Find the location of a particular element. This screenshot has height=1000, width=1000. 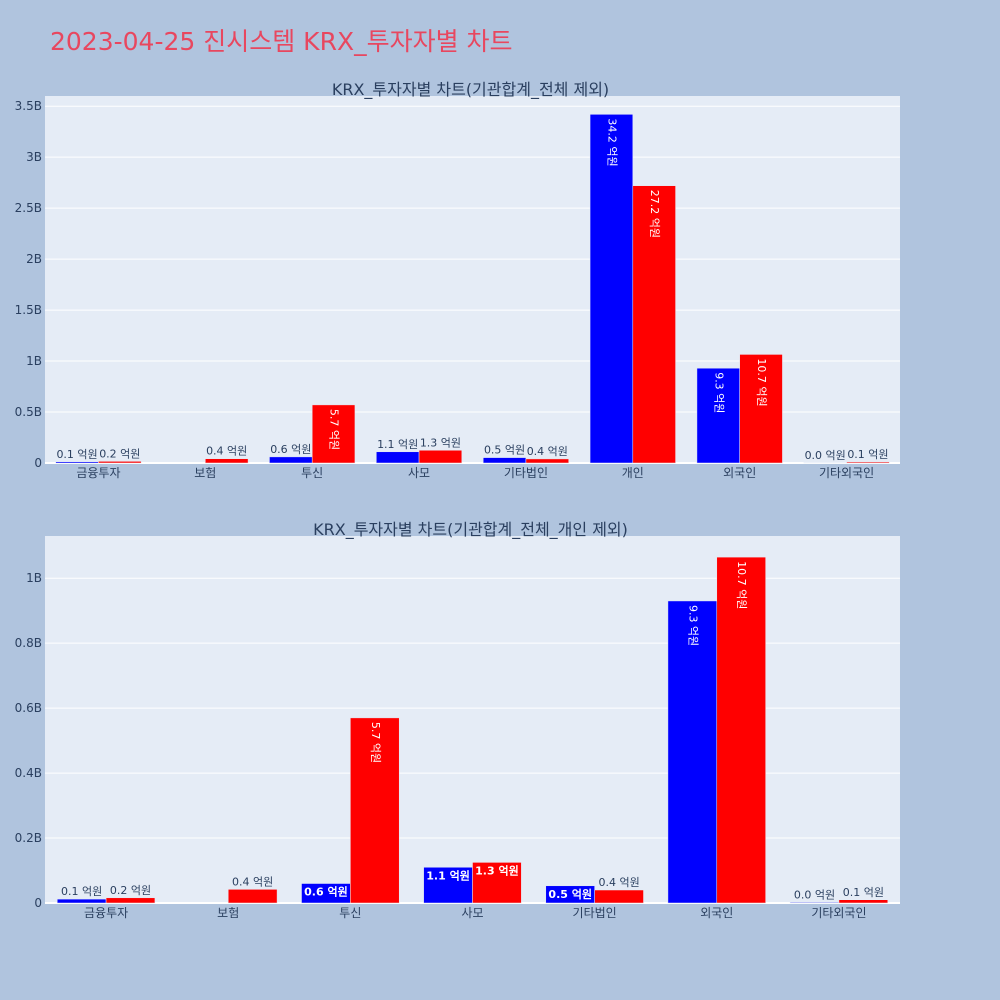

chart-title: KRX_투자자별 차트(기관합계_전체_개인 제외) is located at coordinates (470, 530).